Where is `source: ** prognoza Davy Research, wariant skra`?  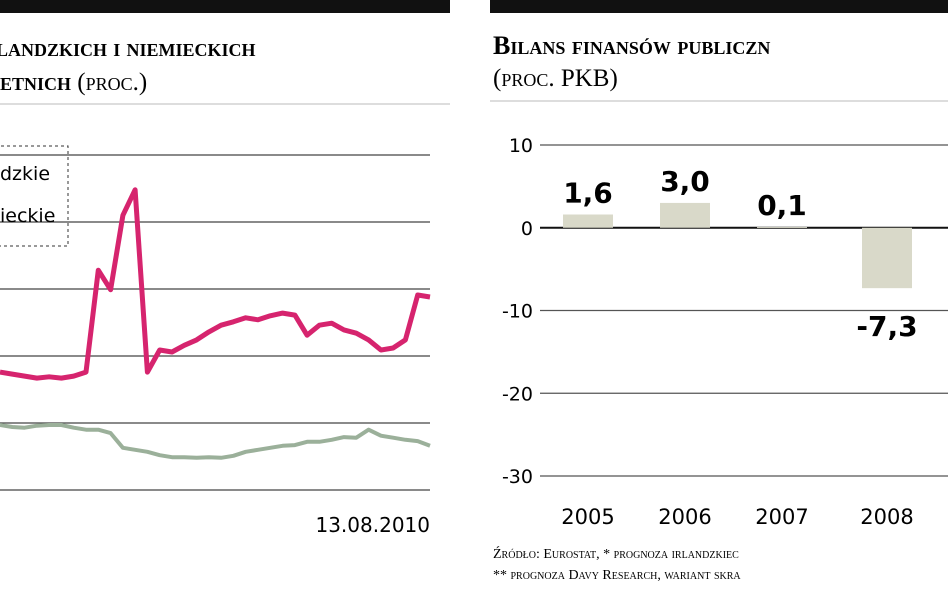 source: ** prognoza Davy Research, wariant skra is located at coordinates (617, 575).